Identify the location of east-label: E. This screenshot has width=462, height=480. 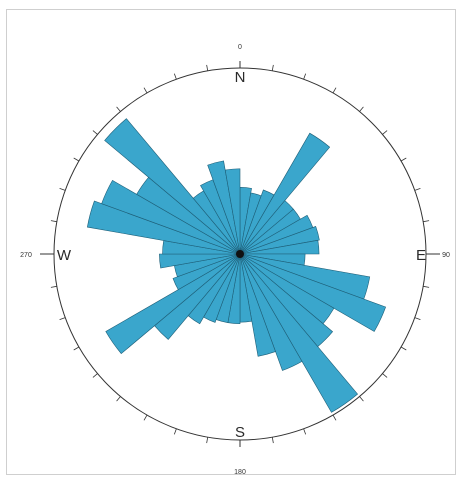
(421, 255).